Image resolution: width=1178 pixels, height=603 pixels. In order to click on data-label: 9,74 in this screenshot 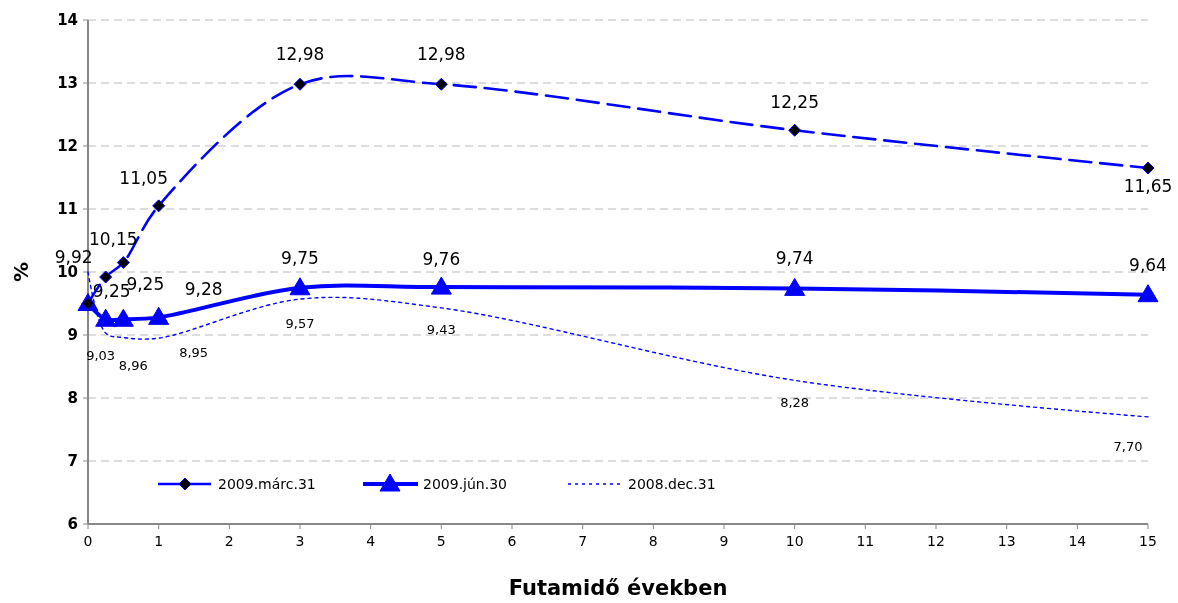, I will do `click(794, 258)`.